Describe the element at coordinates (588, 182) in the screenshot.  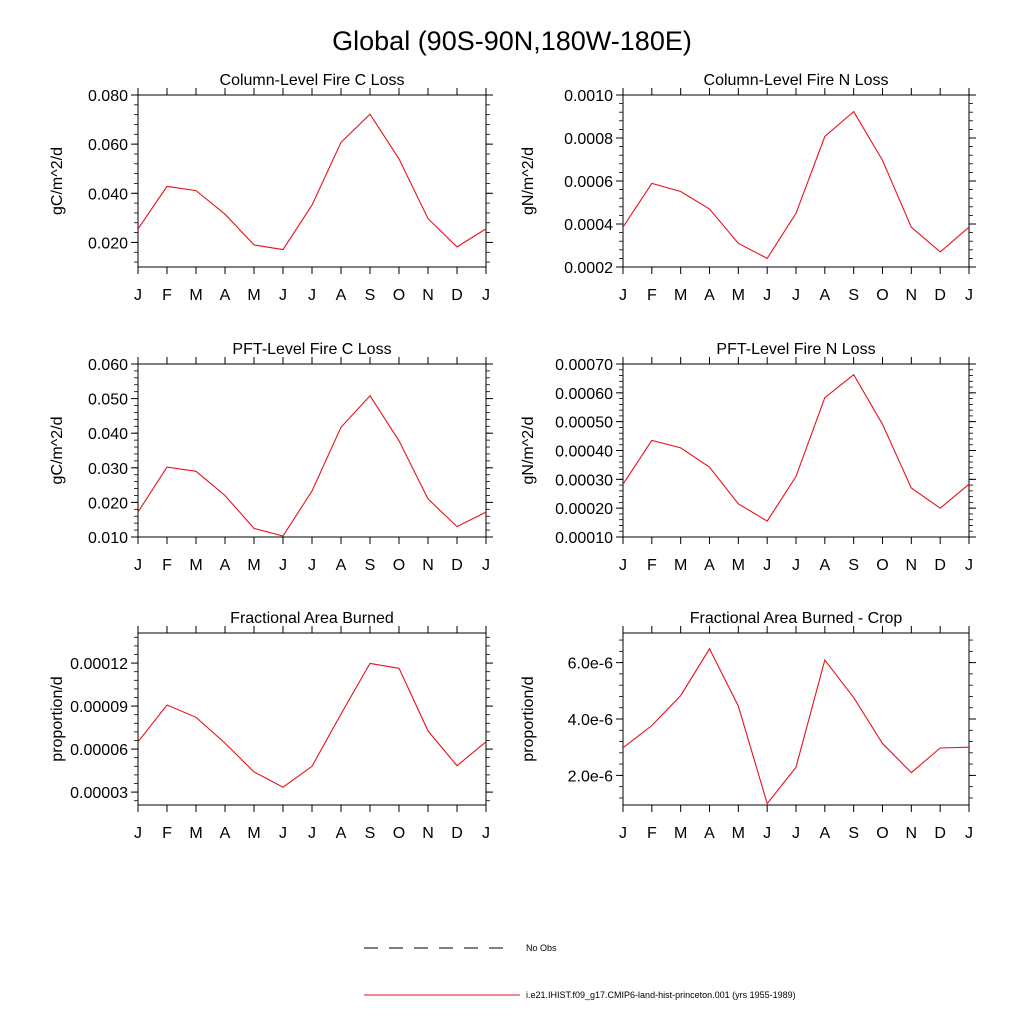
I see `y-tick-label: 0.0006` at that location.